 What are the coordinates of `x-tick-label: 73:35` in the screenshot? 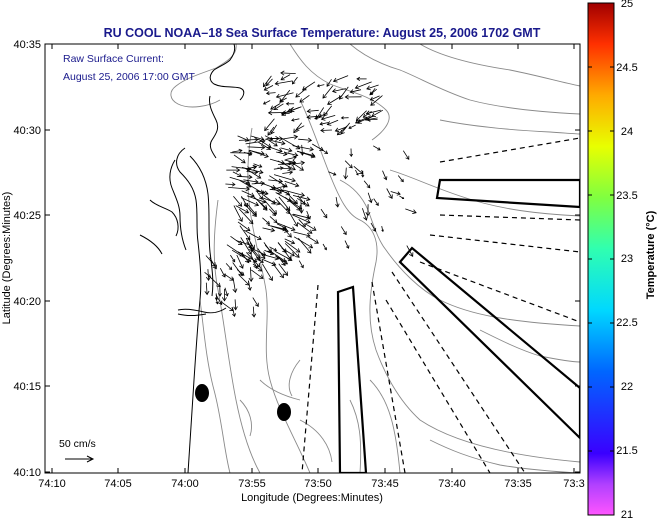 It's located at (518, 484).